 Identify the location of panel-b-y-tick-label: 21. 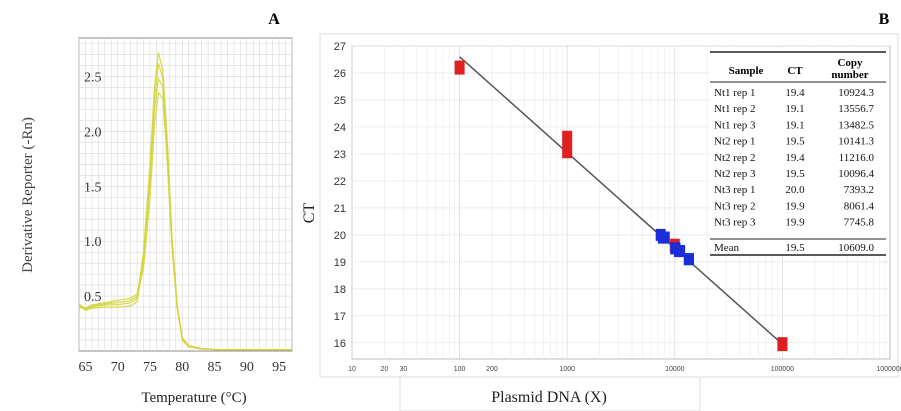
(340, 209).